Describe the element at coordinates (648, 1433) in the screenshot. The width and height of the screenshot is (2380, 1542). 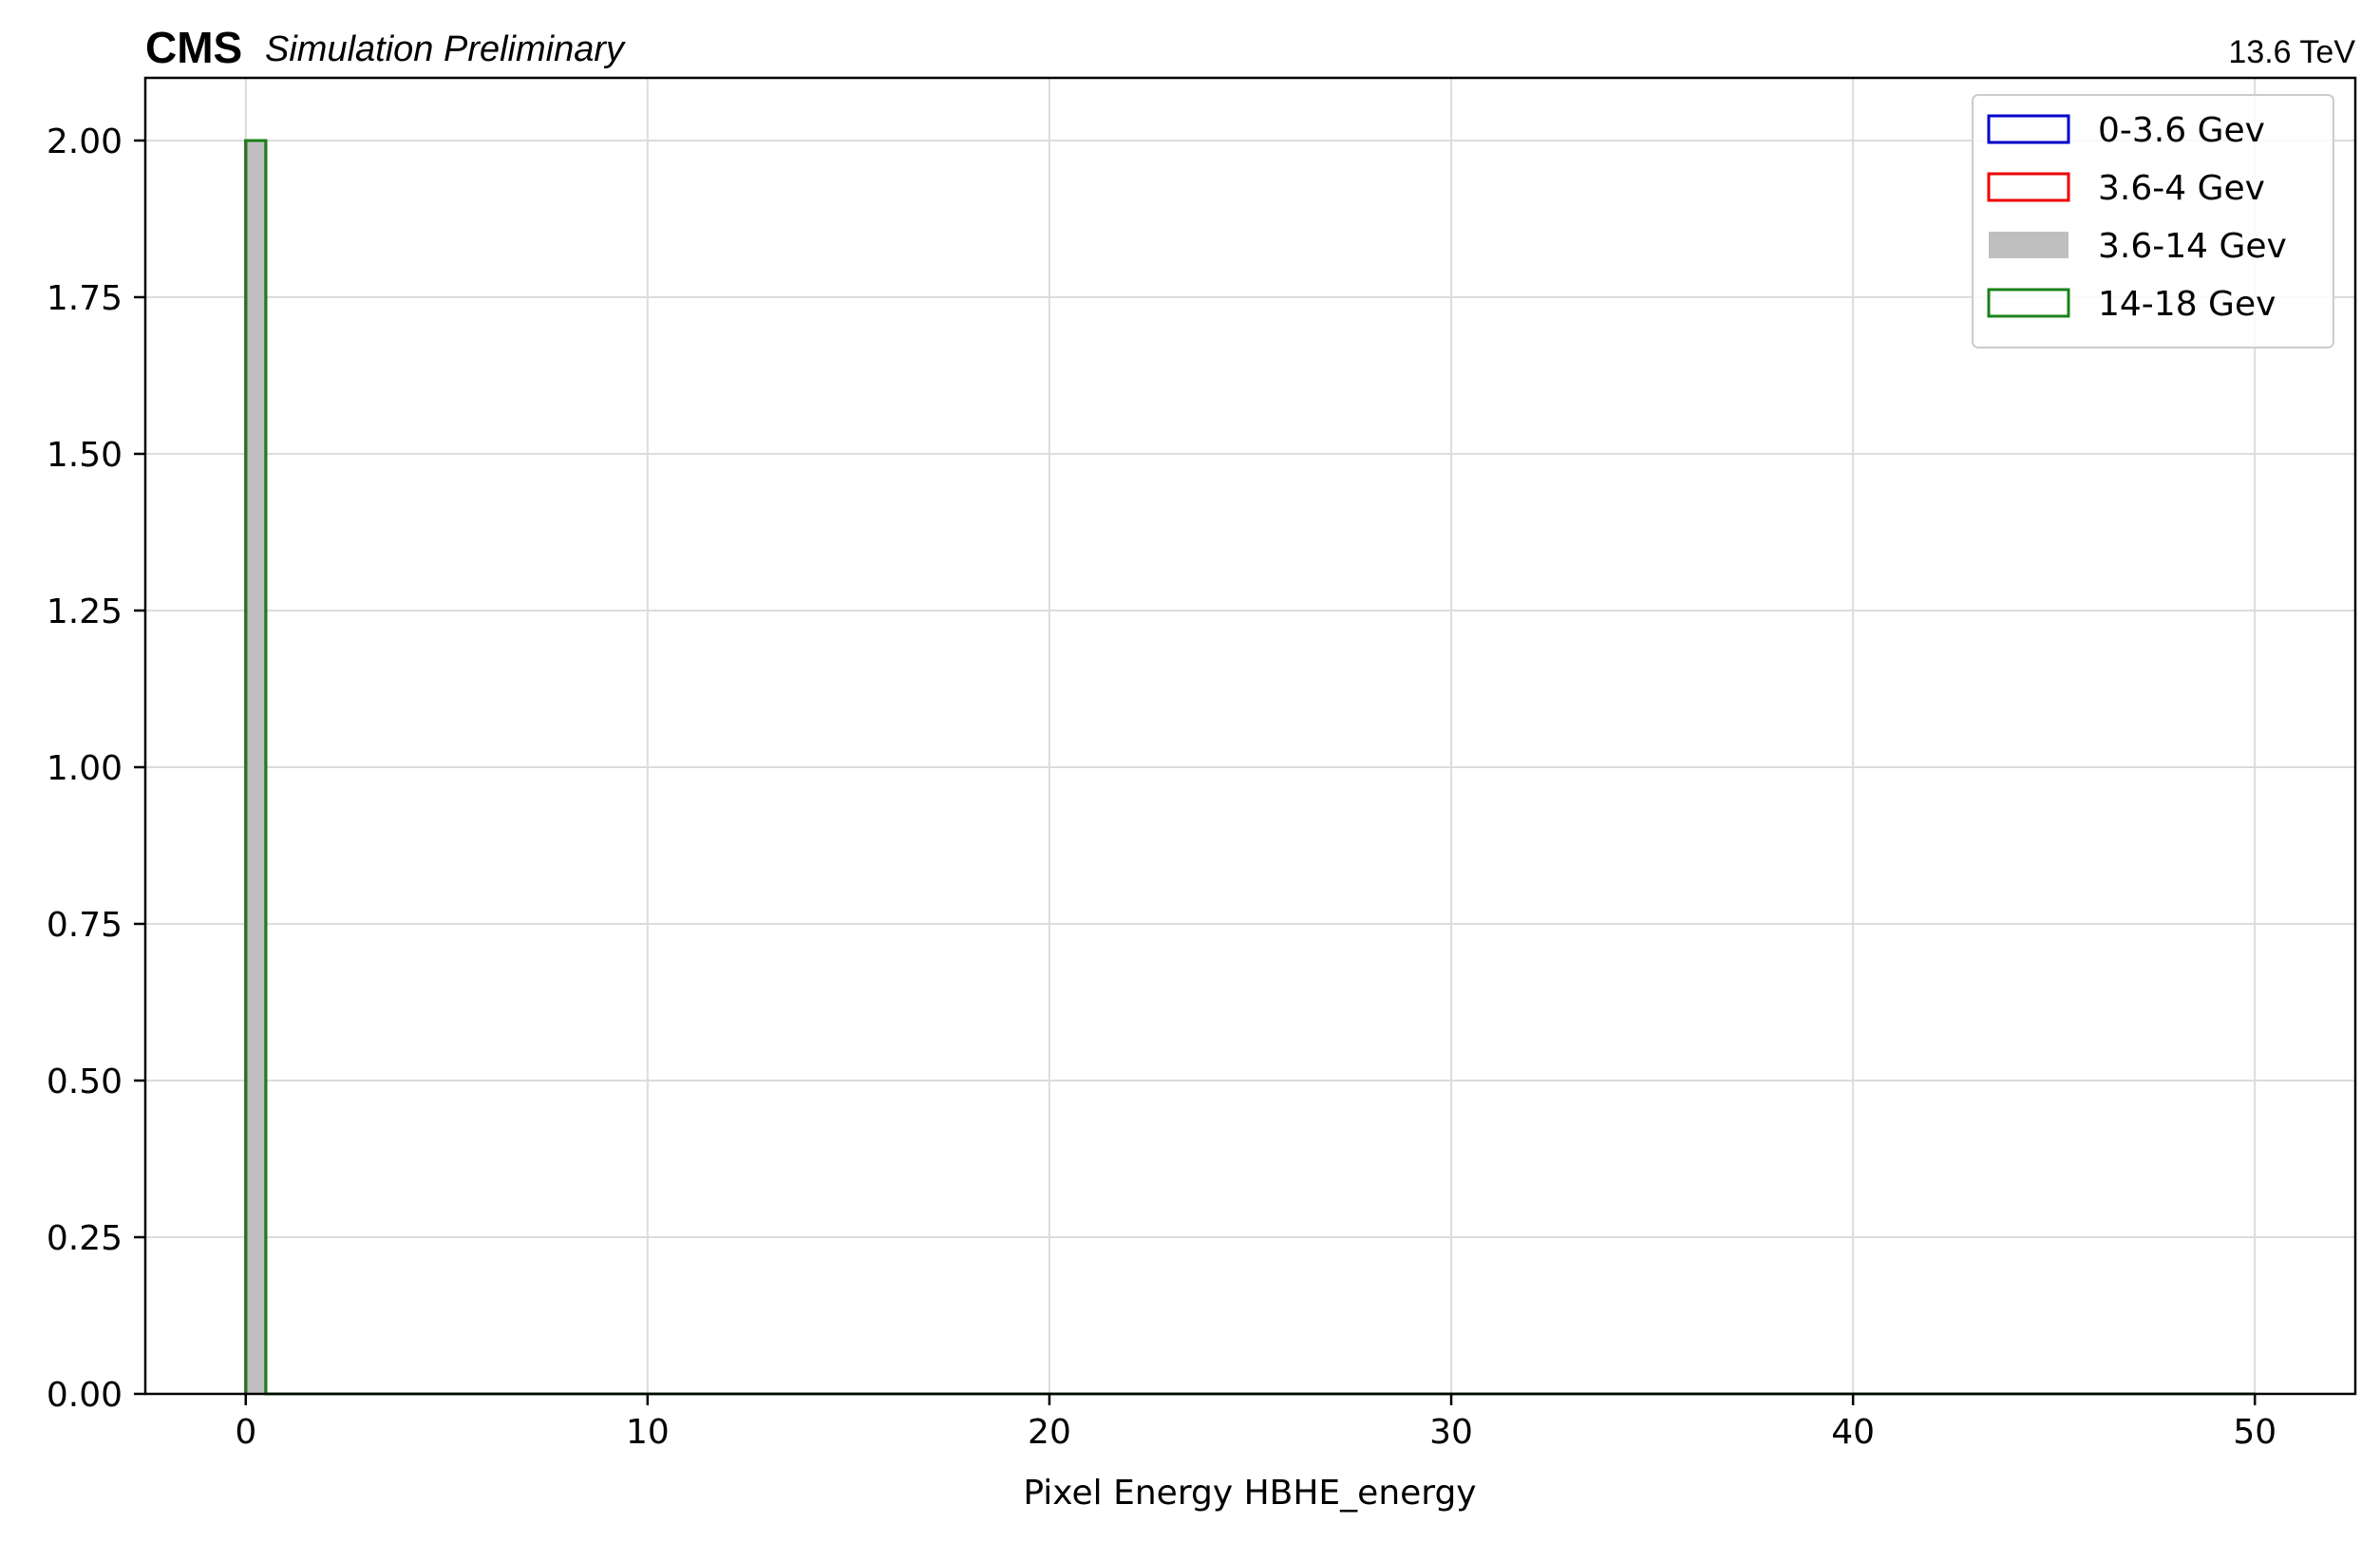
I see `x-tick-label-1: 10` at that location.